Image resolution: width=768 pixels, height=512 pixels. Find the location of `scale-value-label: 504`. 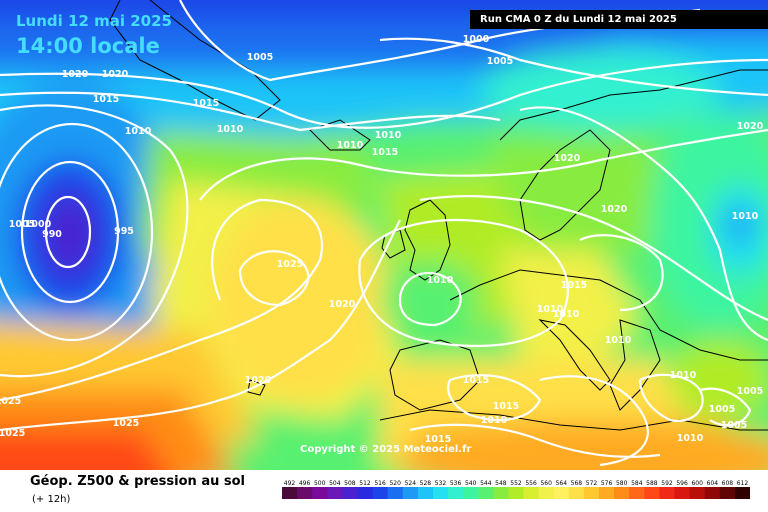

scale-value-label: 504 is located at coordinates (335, 483).